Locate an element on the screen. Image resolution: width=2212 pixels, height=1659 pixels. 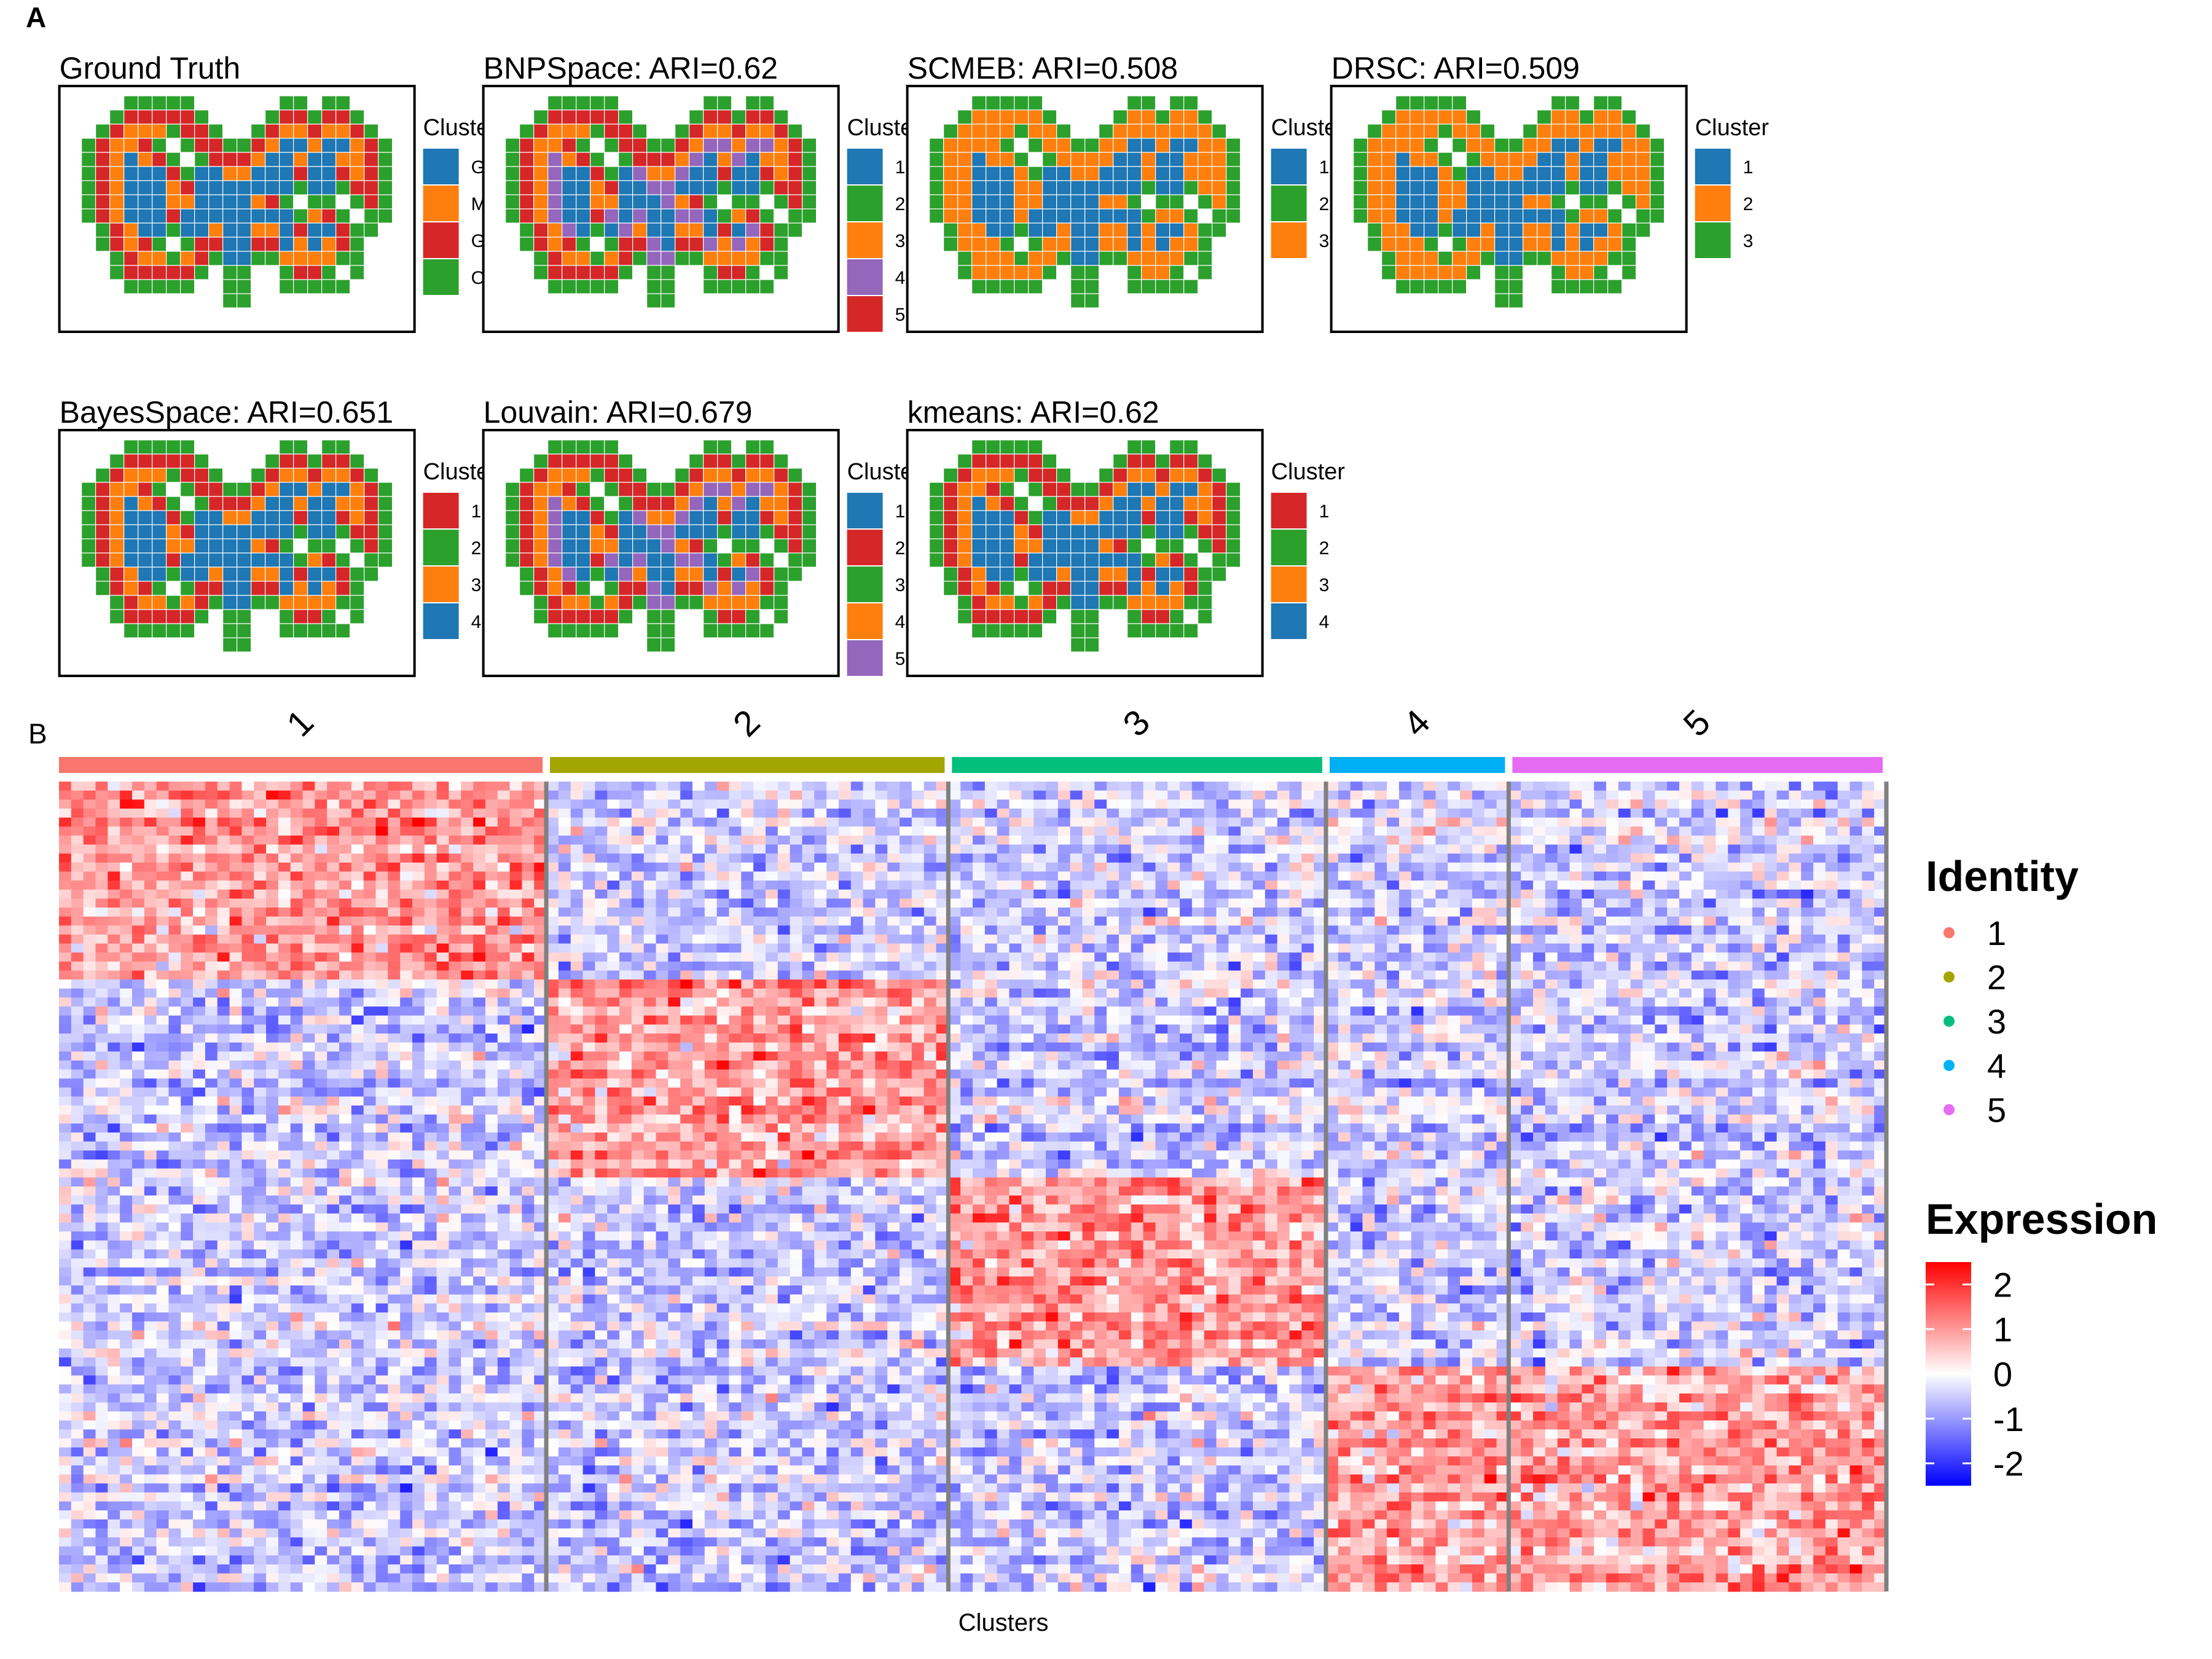
legend-label: 3 is located at coordinates (900, 241).